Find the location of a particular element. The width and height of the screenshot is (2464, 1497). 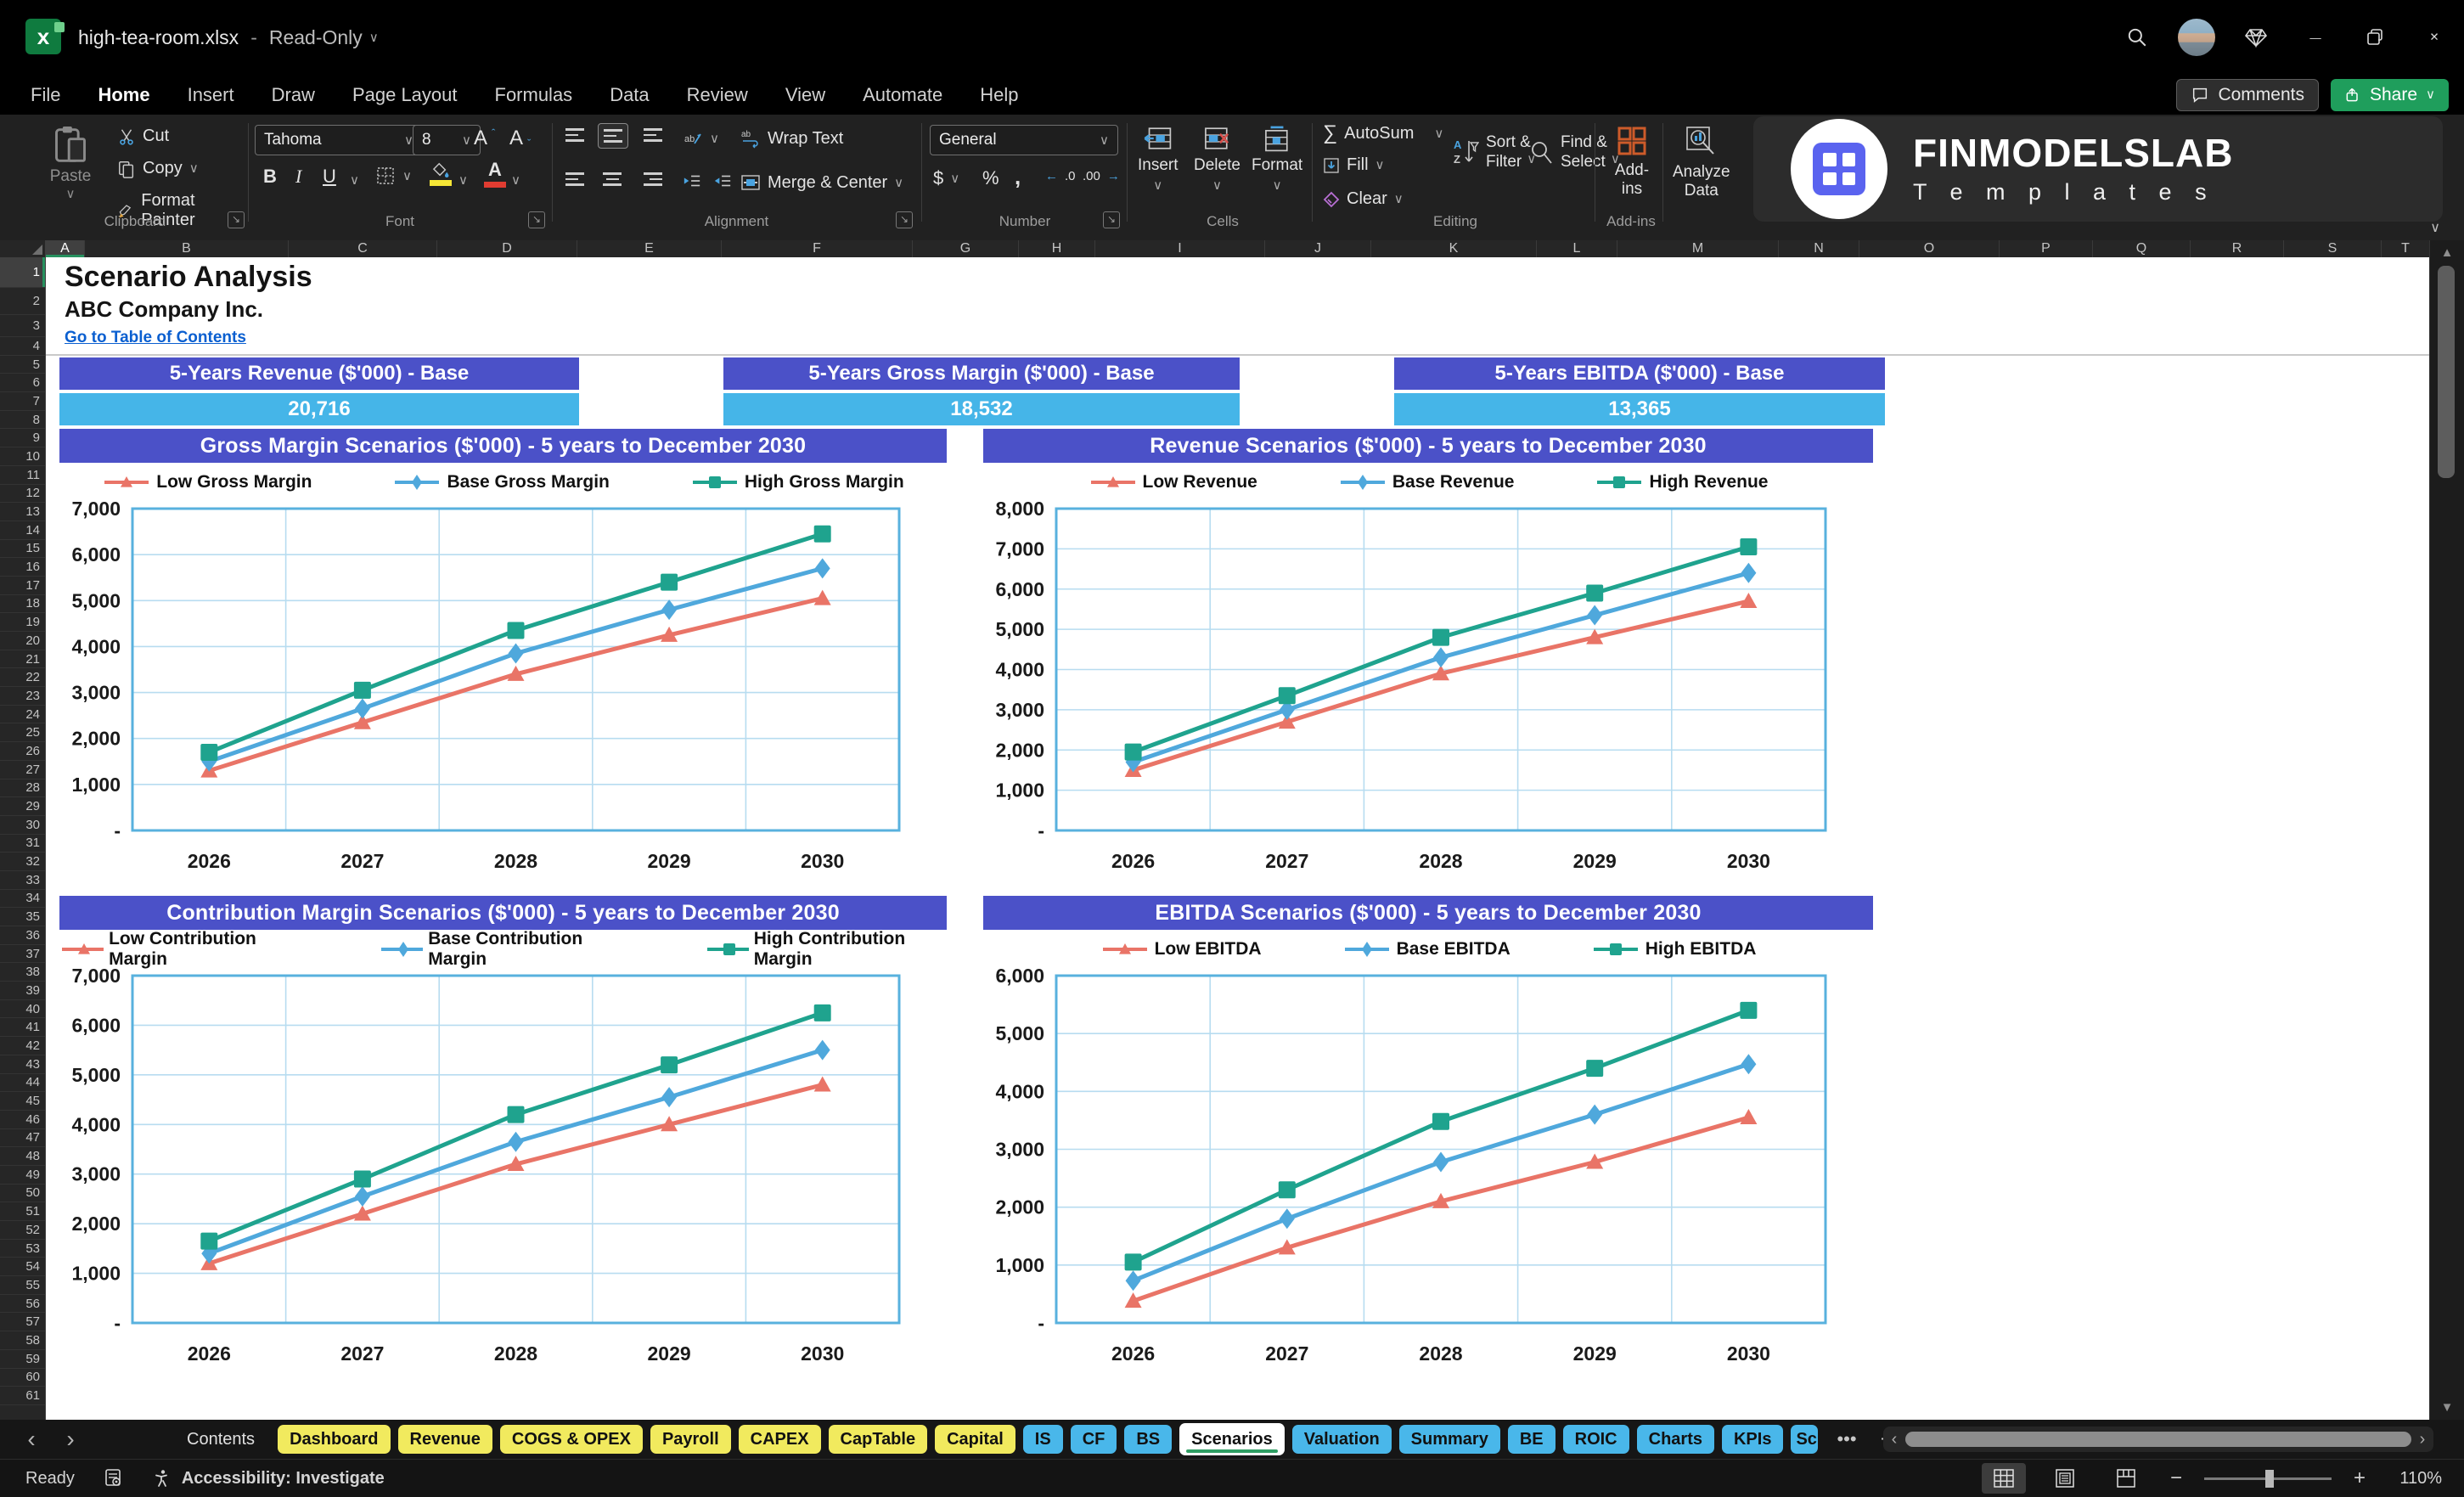

row-header-14: 14 is located at coordinates (22, 530).